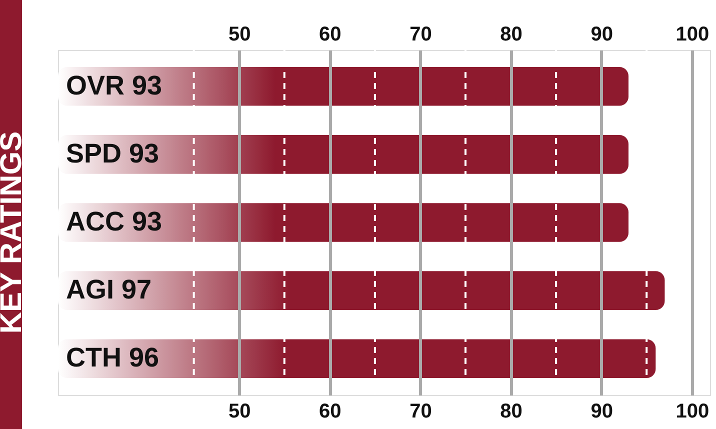 Image resolution: width=716 pixels, height=429 pixels. Describe the element at coordinates (330, 35) in the screenshot. I see `x-tick-label: 60` at that location.